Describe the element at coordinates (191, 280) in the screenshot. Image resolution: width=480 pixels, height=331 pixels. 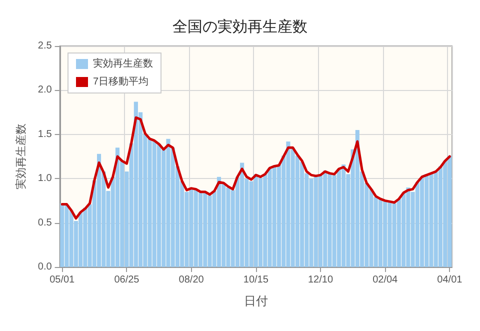
I see `x-tick-label: 08/20` at that location.